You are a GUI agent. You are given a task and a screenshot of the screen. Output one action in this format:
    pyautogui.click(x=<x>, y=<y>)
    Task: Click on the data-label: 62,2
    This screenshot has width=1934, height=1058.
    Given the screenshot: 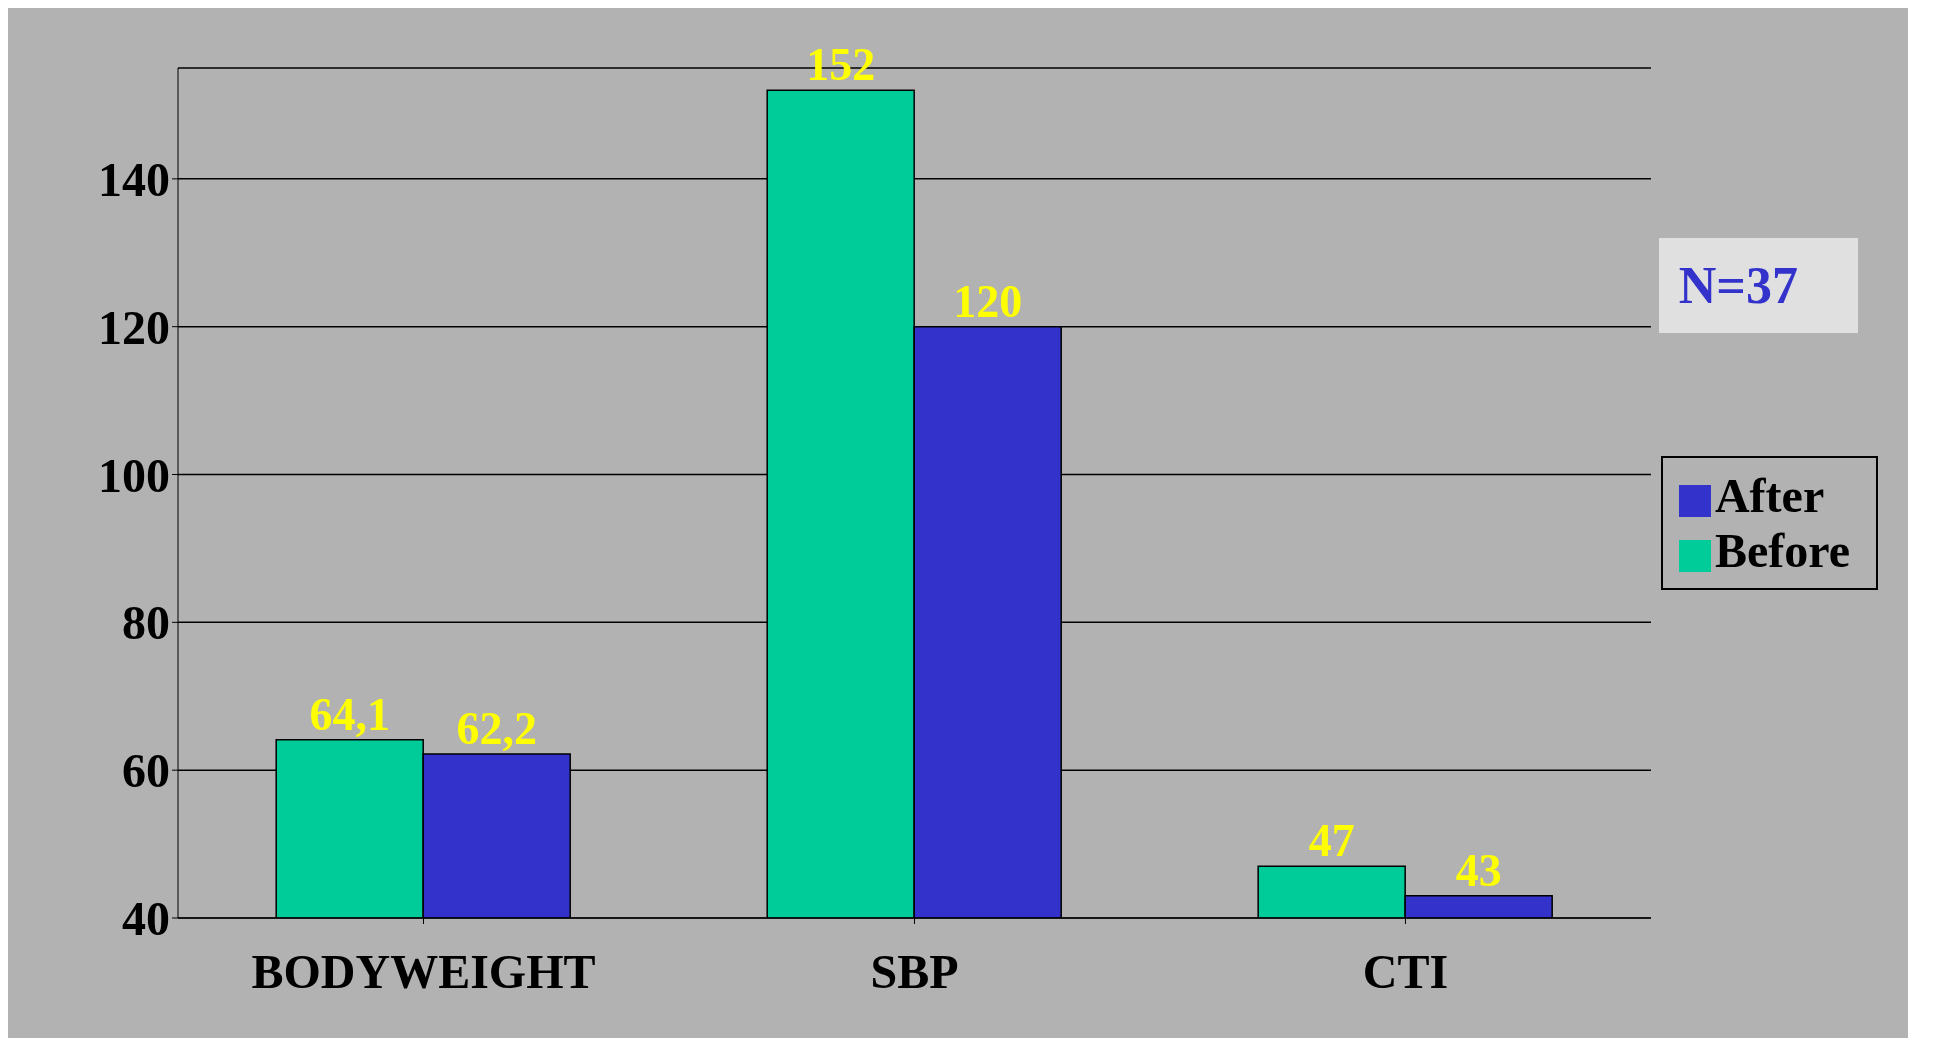 What is the action you would take?
    pyautogui.click(x=496, y=728)
    